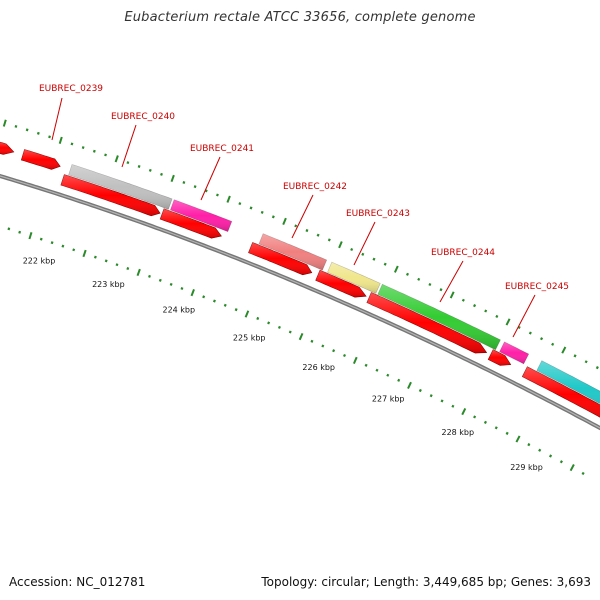 This screenshot has height=600, width=600. Describe the element at coordinates (378, 214) in the screenshot. I see `gene-label: EUBREC_0243` at that location.